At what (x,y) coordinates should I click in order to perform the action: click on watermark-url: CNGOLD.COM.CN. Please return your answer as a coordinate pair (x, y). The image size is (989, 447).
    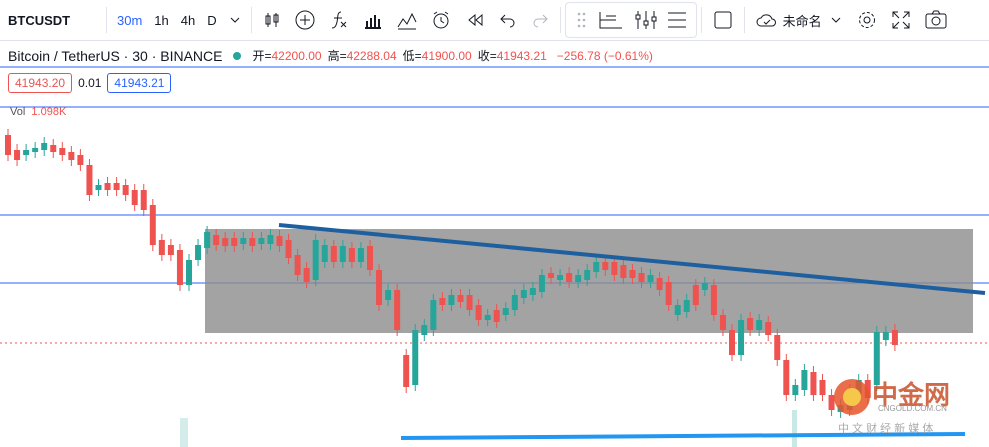
    Looking at the image, I should click on (912, 408).